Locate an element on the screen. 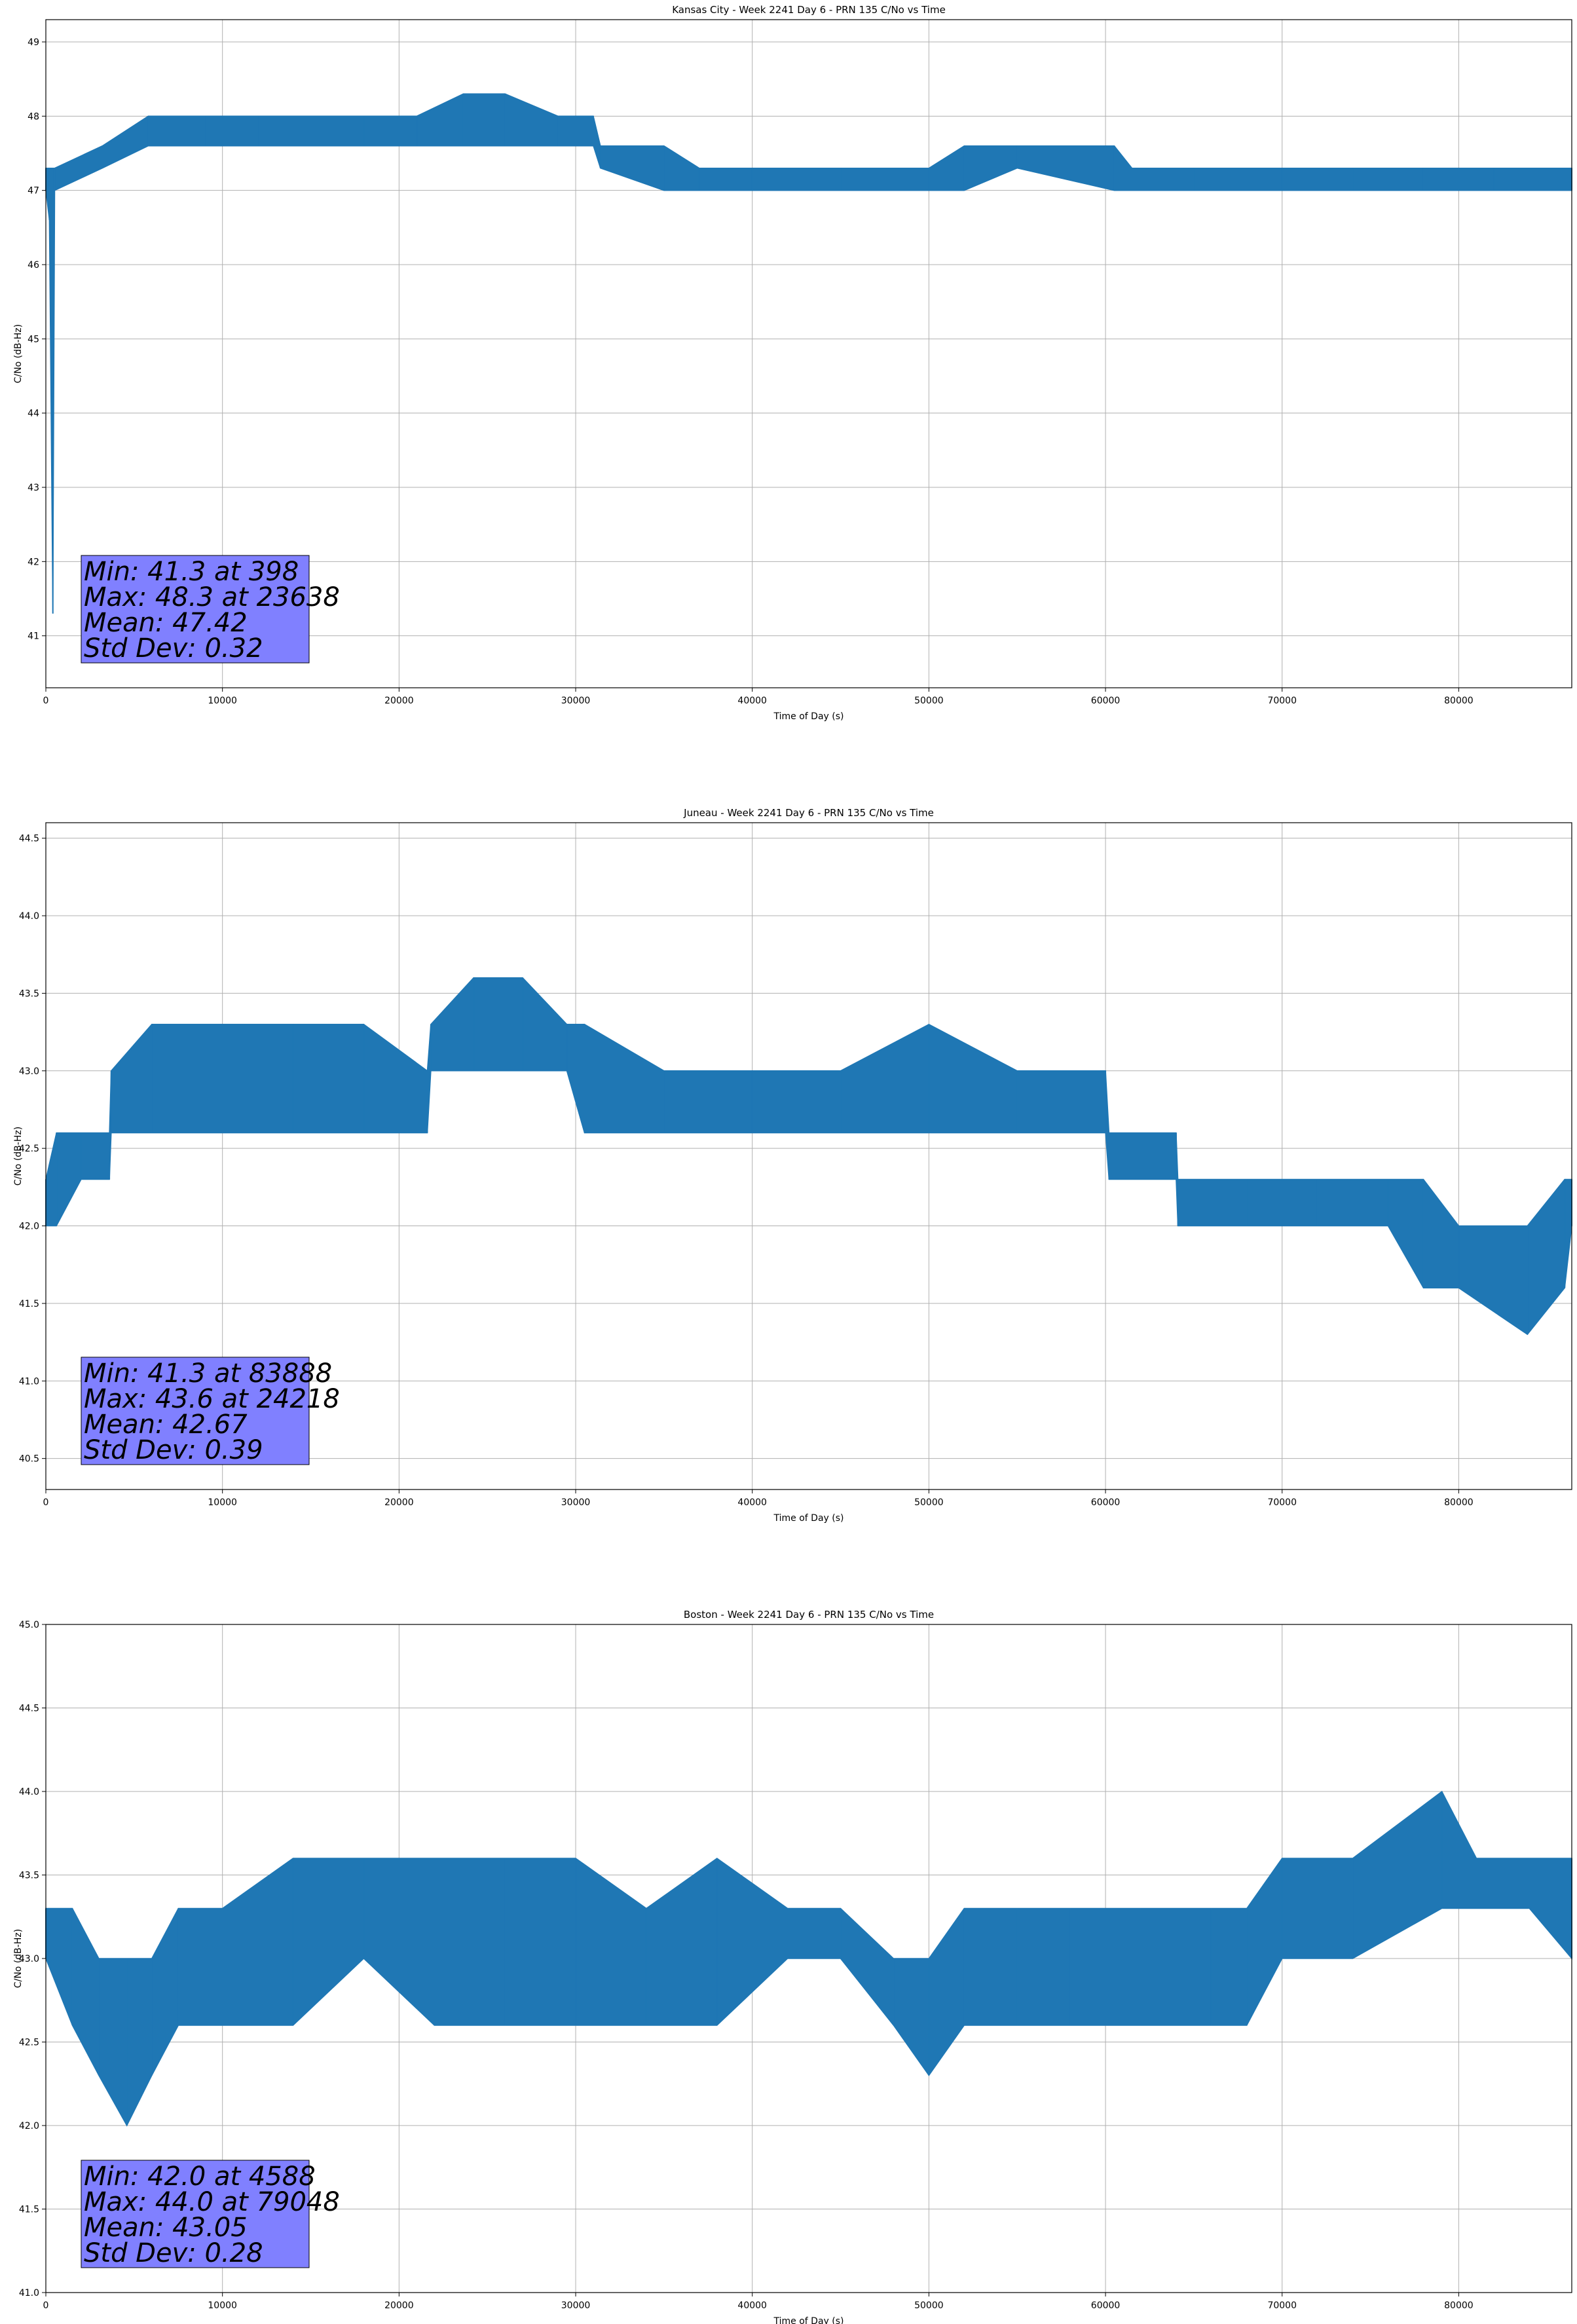  y-tick-label: 40.5 is located at coordinates (29, 1459).